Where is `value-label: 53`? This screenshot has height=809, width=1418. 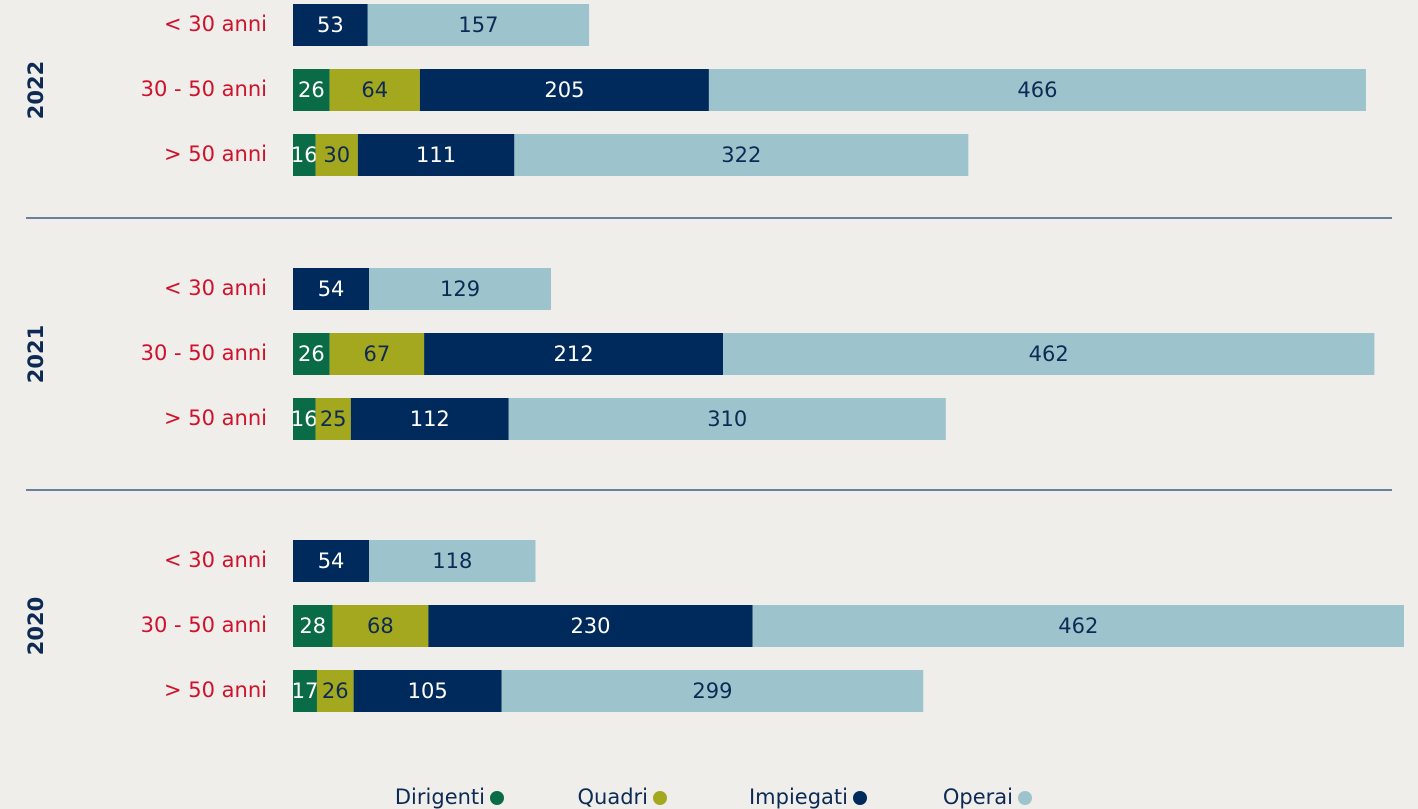
value-label: 53 is located at coordinates (330, 25).